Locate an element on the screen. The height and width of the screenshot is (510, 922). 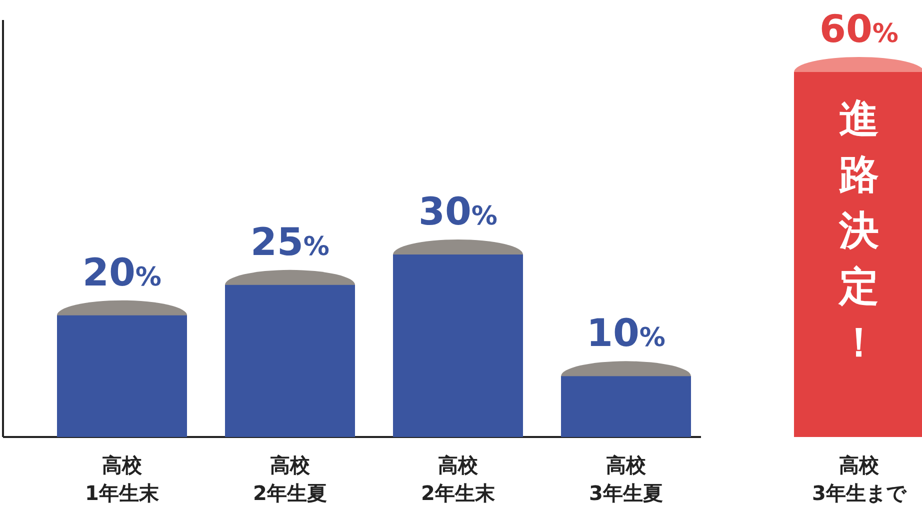
x-tick-label: 高校 2年生夏 is located at coordinates (290, 479).